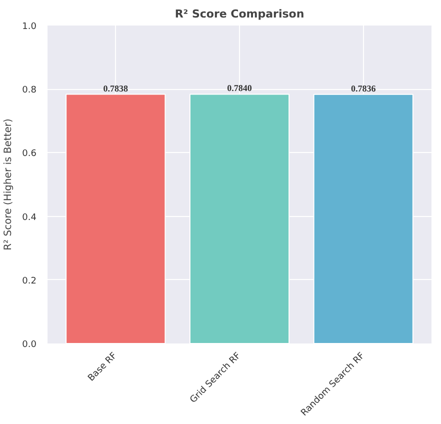 The image size is (441, 424). I want to click on data-label: 0.7840, so click(239, 88).